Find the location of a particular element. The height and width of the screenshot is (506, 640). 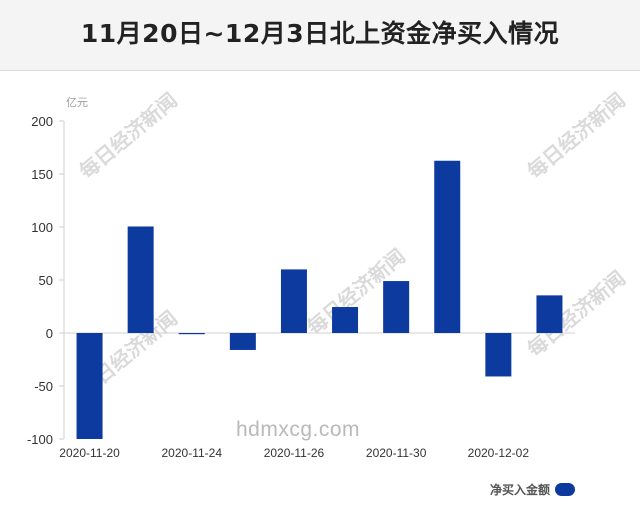

x-tick-label: 2020-11-30 is located at coordinates (396, 453).